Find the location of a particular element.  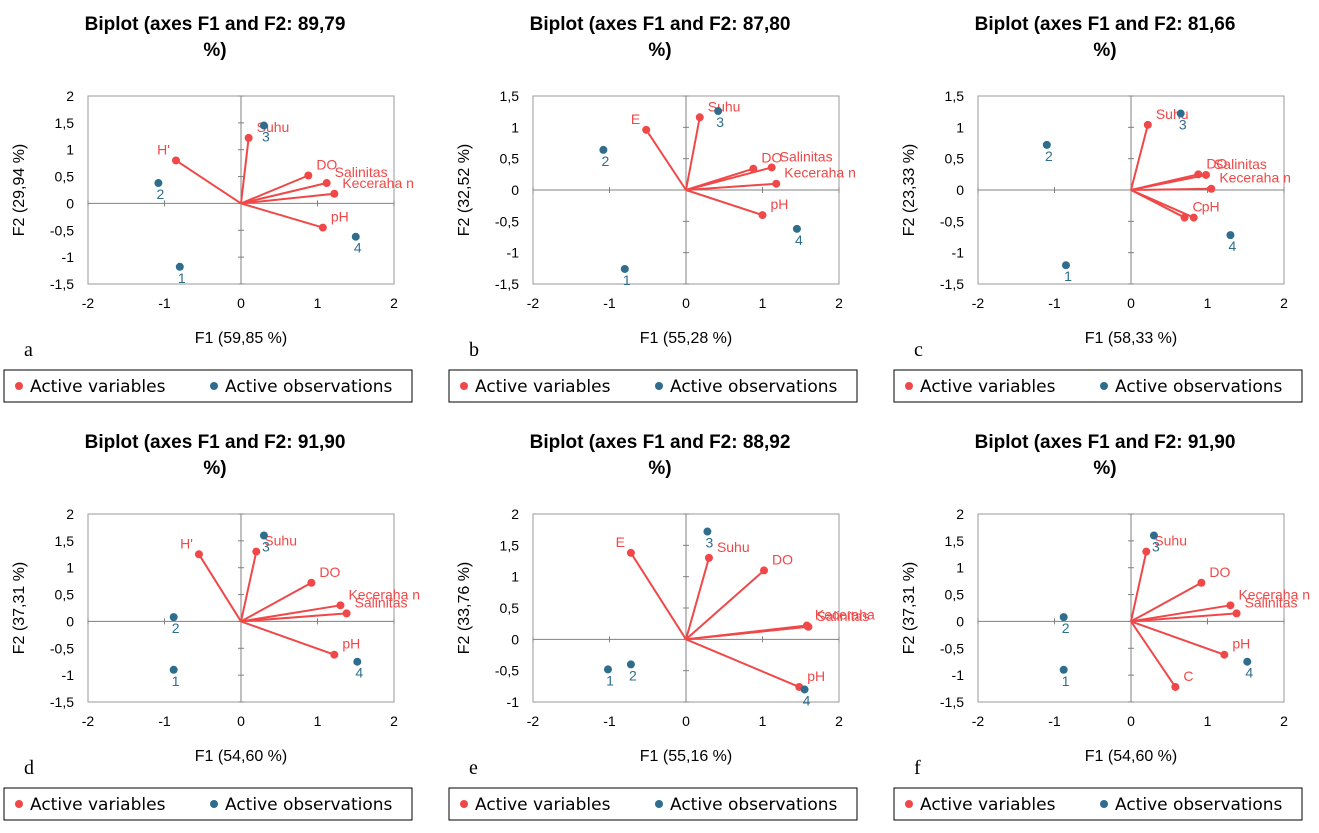

x-axis-label: F1 (55,28 %) is located at coordinates (686, 338).